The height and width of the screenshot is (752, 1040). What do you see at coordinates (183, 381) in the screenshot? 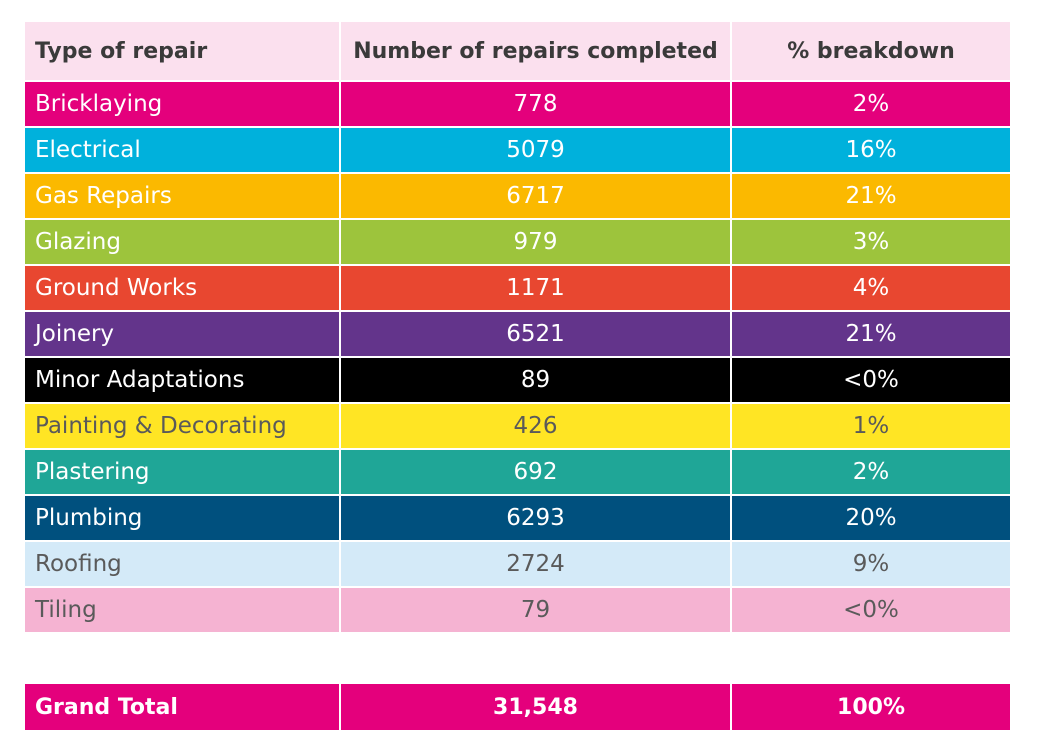
I see `repair-type-cell: Minor Adaptations` at bounding box center [183, 381].